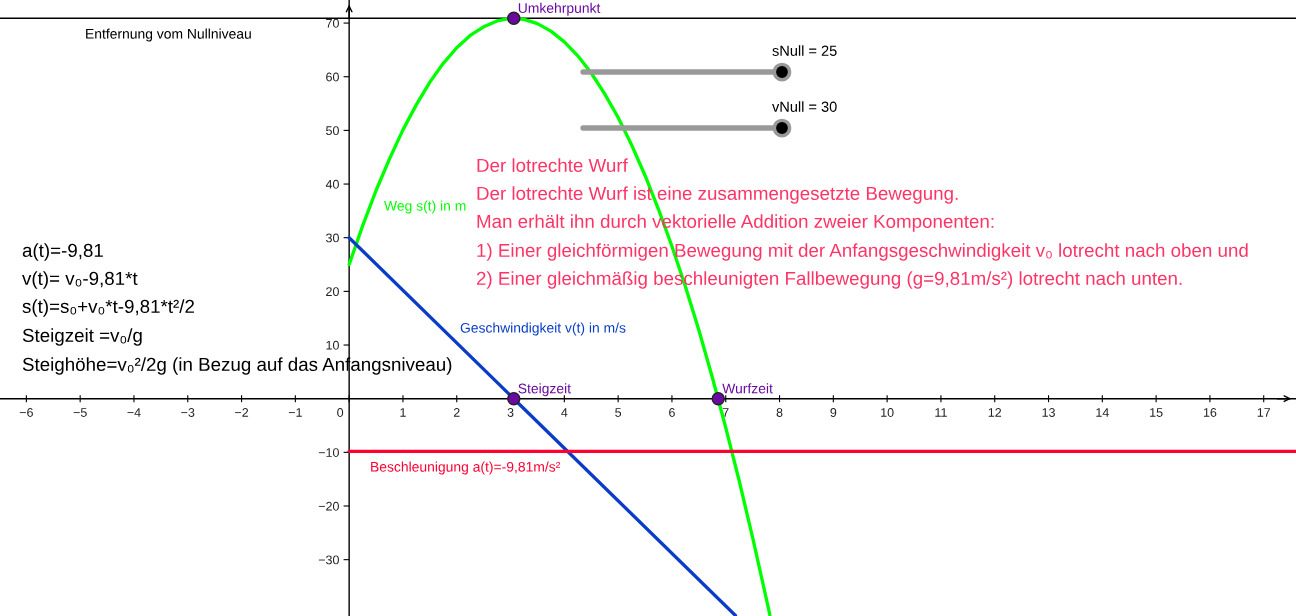 Image resolution: width=1296 pixels, height=616 pixels. I want to click on series-label: Weg s(t) in m, so click(425, 207).